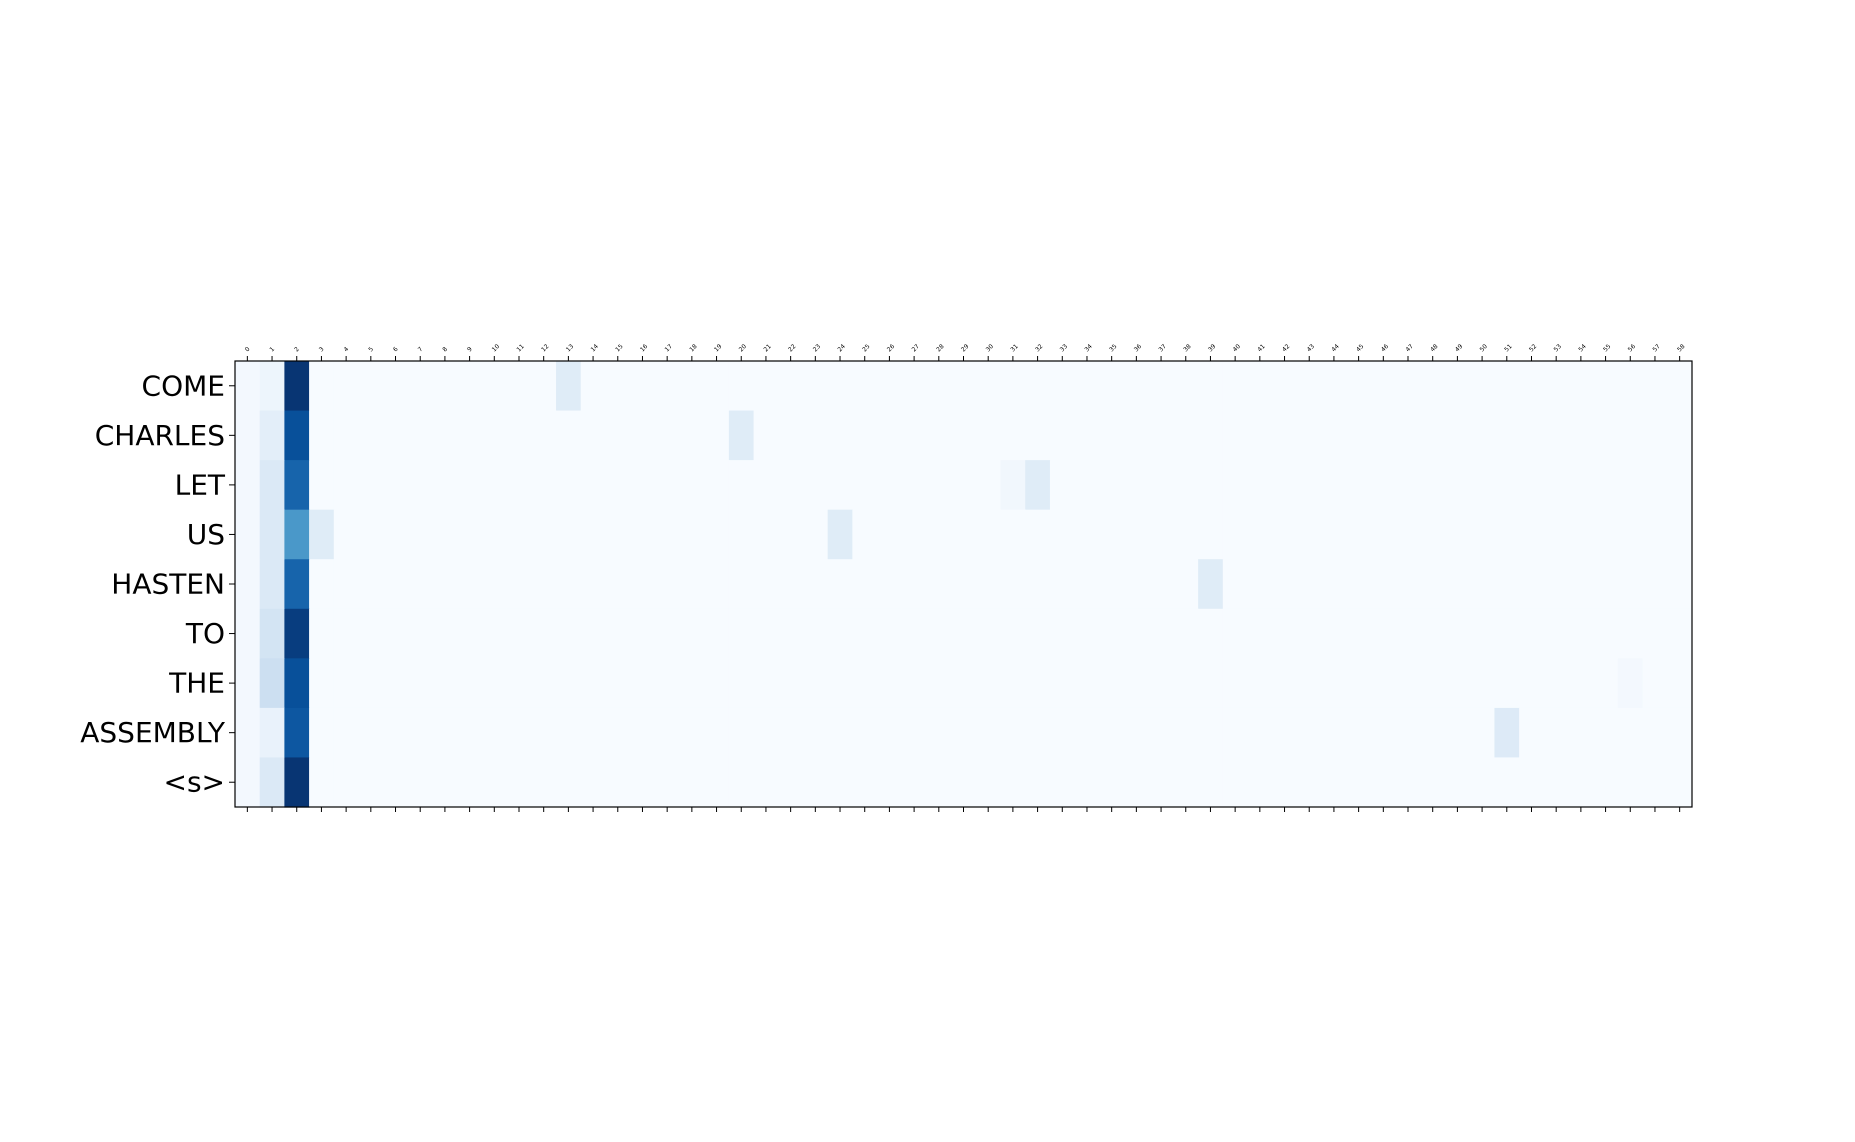 The height and width of the screenshot is (1142, 1855). What do you see at coordinates (1212, 348) in the screenshot?
I see `x-tick-label: 39` at bounding box center [1212, 348].